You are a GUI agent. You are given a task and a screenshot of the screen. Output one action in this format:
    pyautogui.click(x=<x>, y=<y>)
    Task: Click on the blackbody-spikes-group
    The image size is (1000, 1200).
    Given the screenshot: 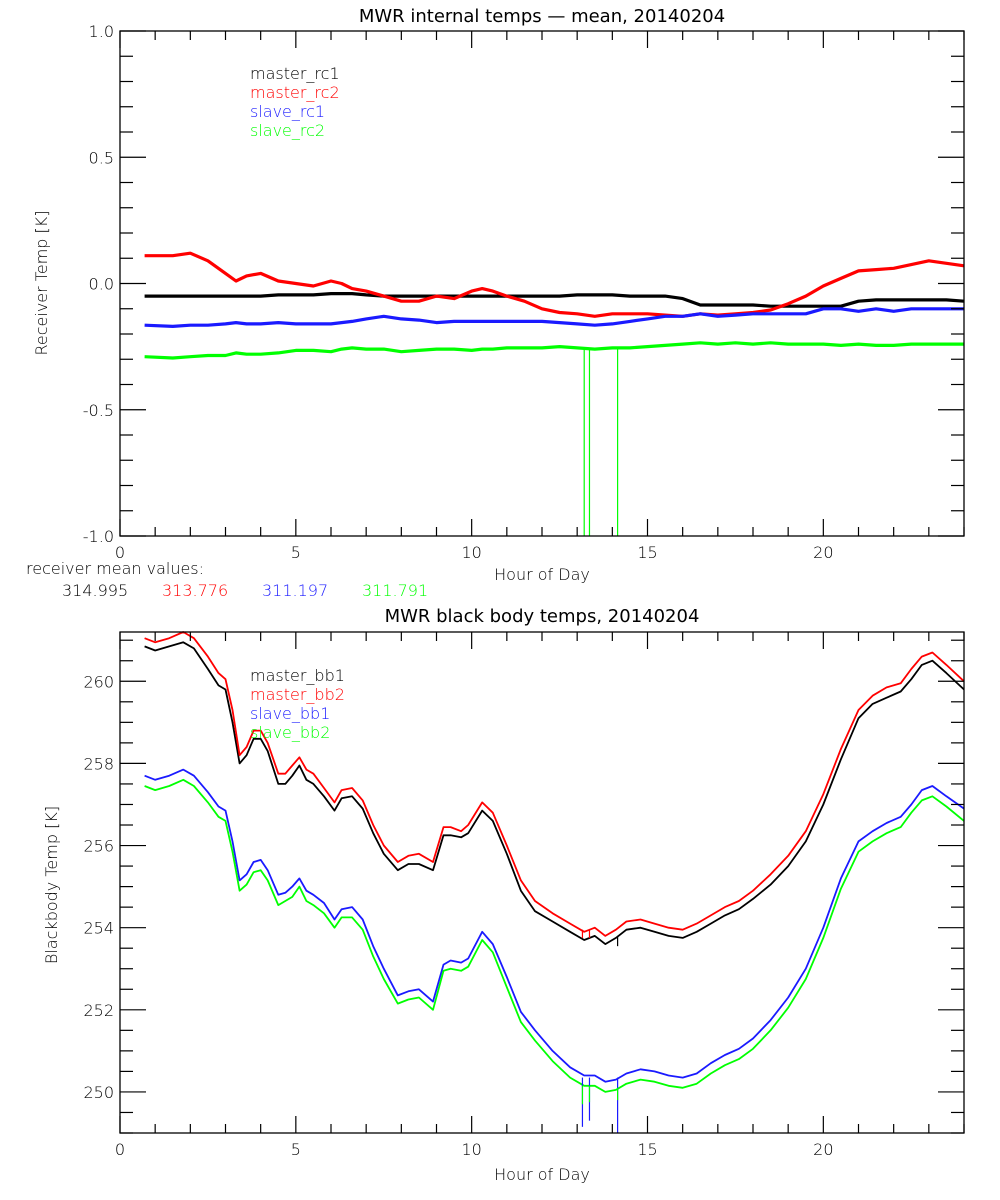 What is the action you would take?
    pyautogui.click(x=600, y=1031)
    